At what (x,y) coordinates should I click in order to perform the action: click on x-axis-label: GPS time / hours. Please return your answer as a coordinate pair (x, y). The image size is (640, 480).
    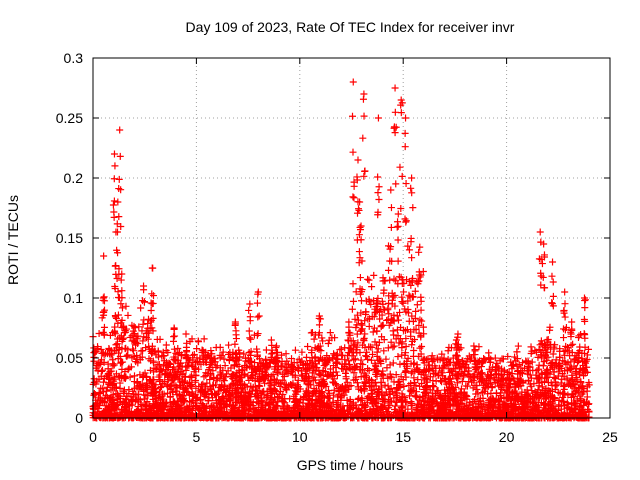
    Looking at the image, I should click on (350, 465).